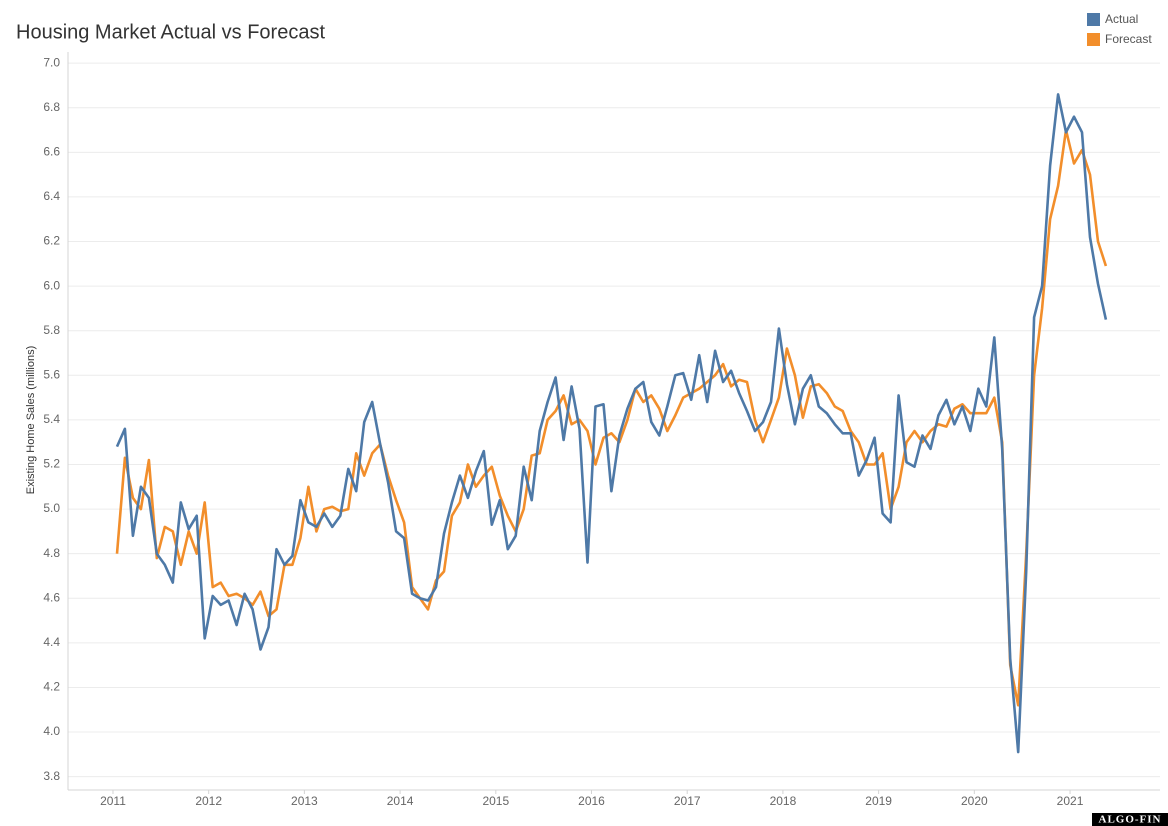 This screenshot has height=826, width=1168. I want to click on x-tick-label: 2021, so click(1070, 801).